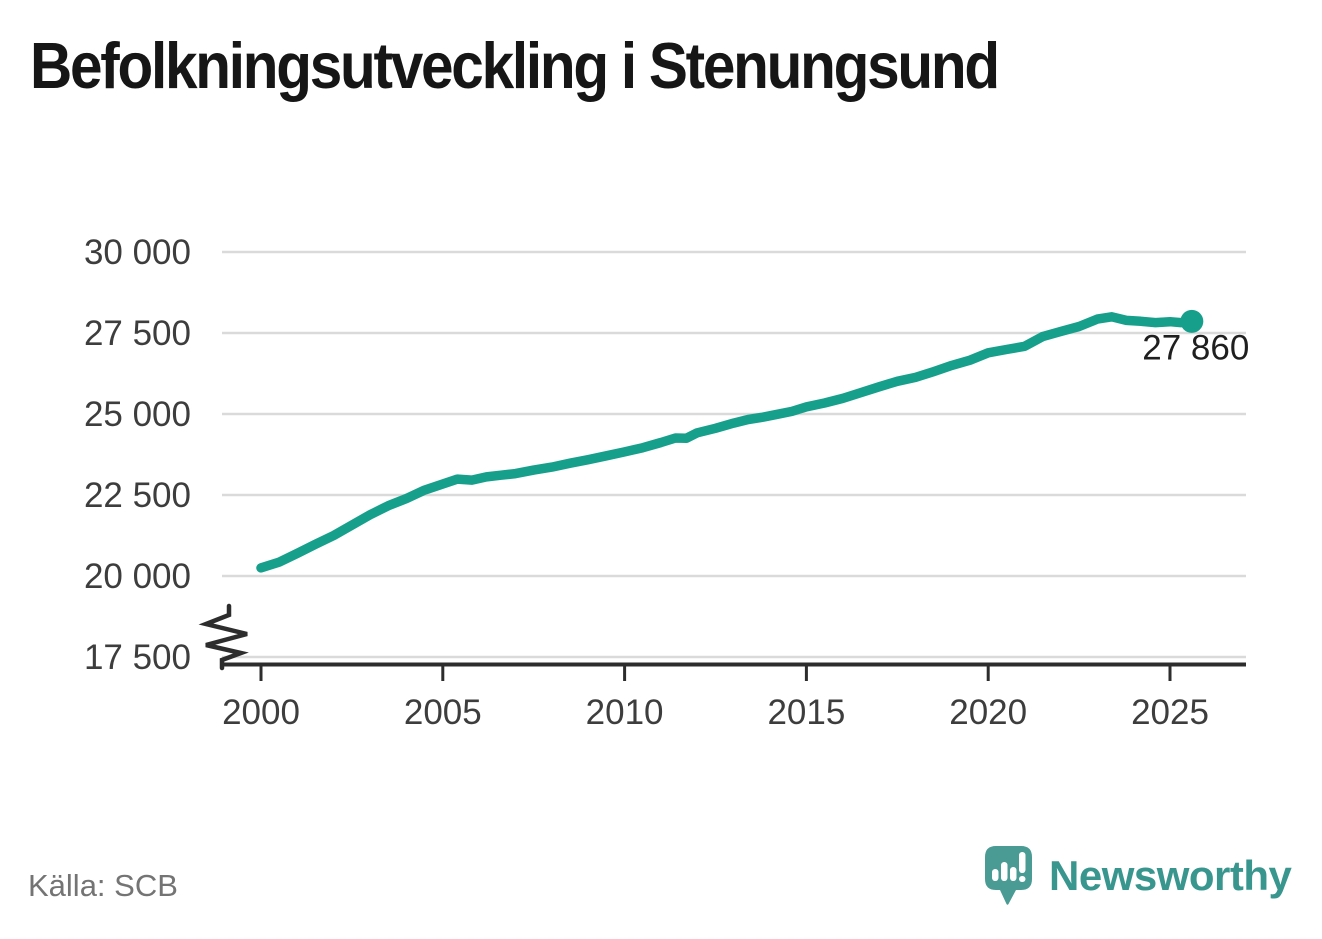  I want to click on y-tick-label: 25 000, so click(137, 414).